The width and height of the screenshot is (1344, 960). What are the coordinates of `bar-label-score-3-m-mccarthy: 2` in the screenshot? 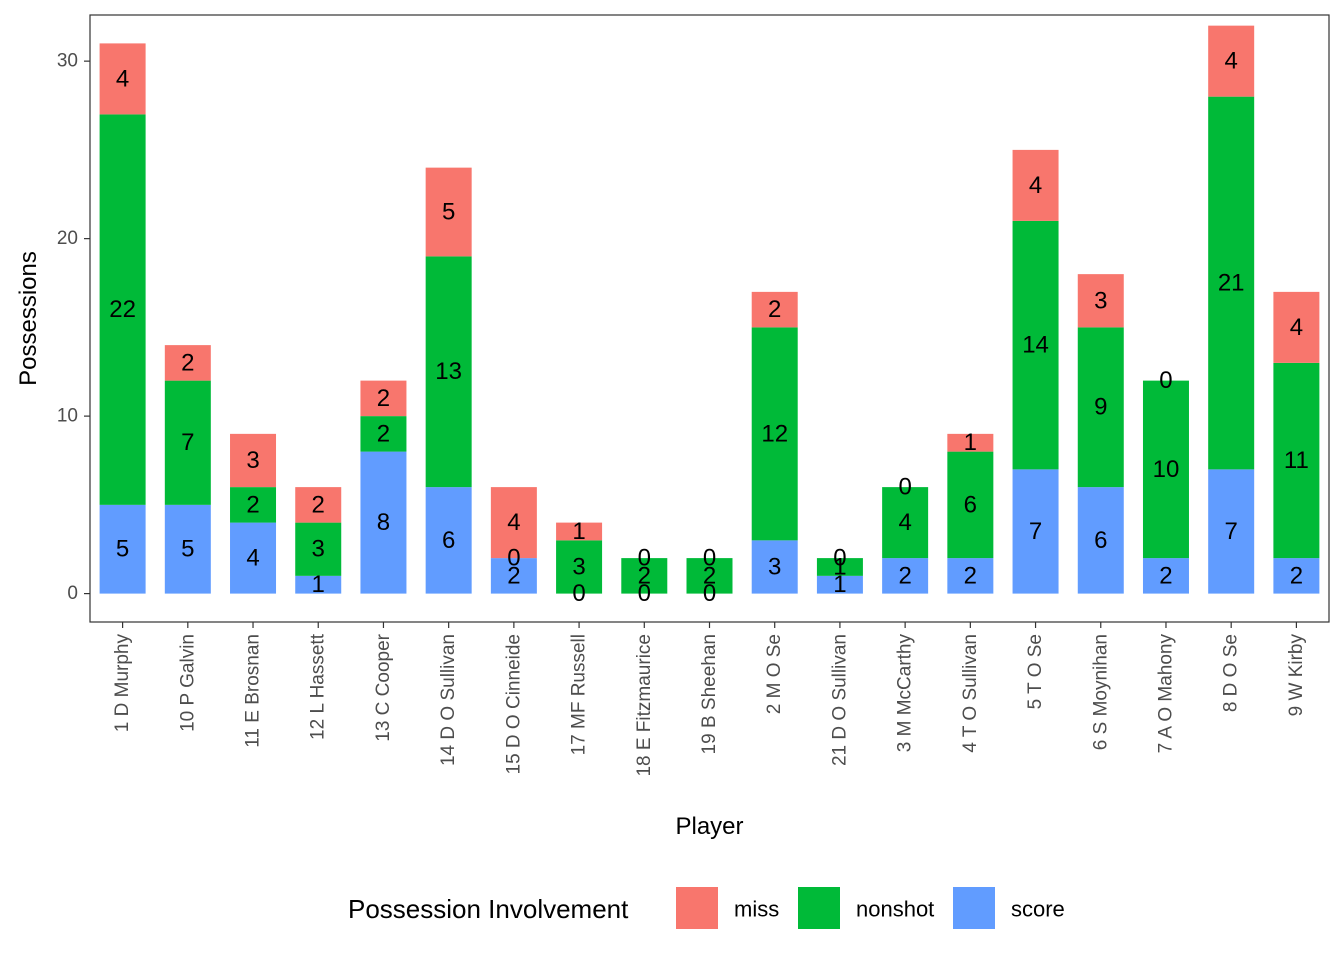 It's located at (904, 575).